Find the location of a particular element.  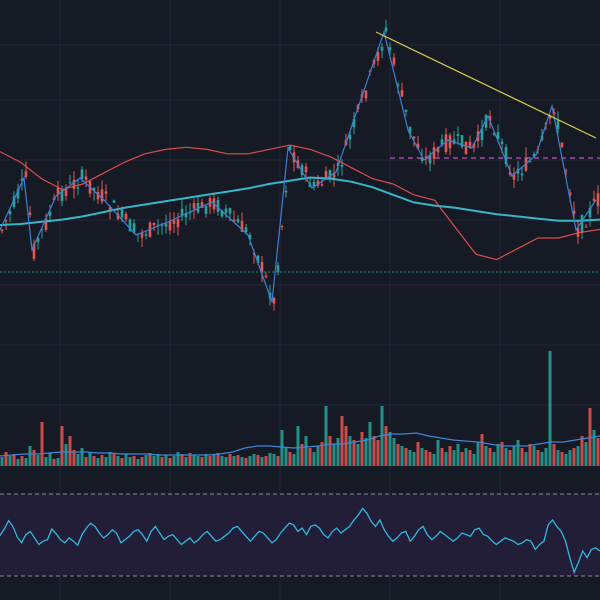

rsi-panel is located at coordinates (300, 535).